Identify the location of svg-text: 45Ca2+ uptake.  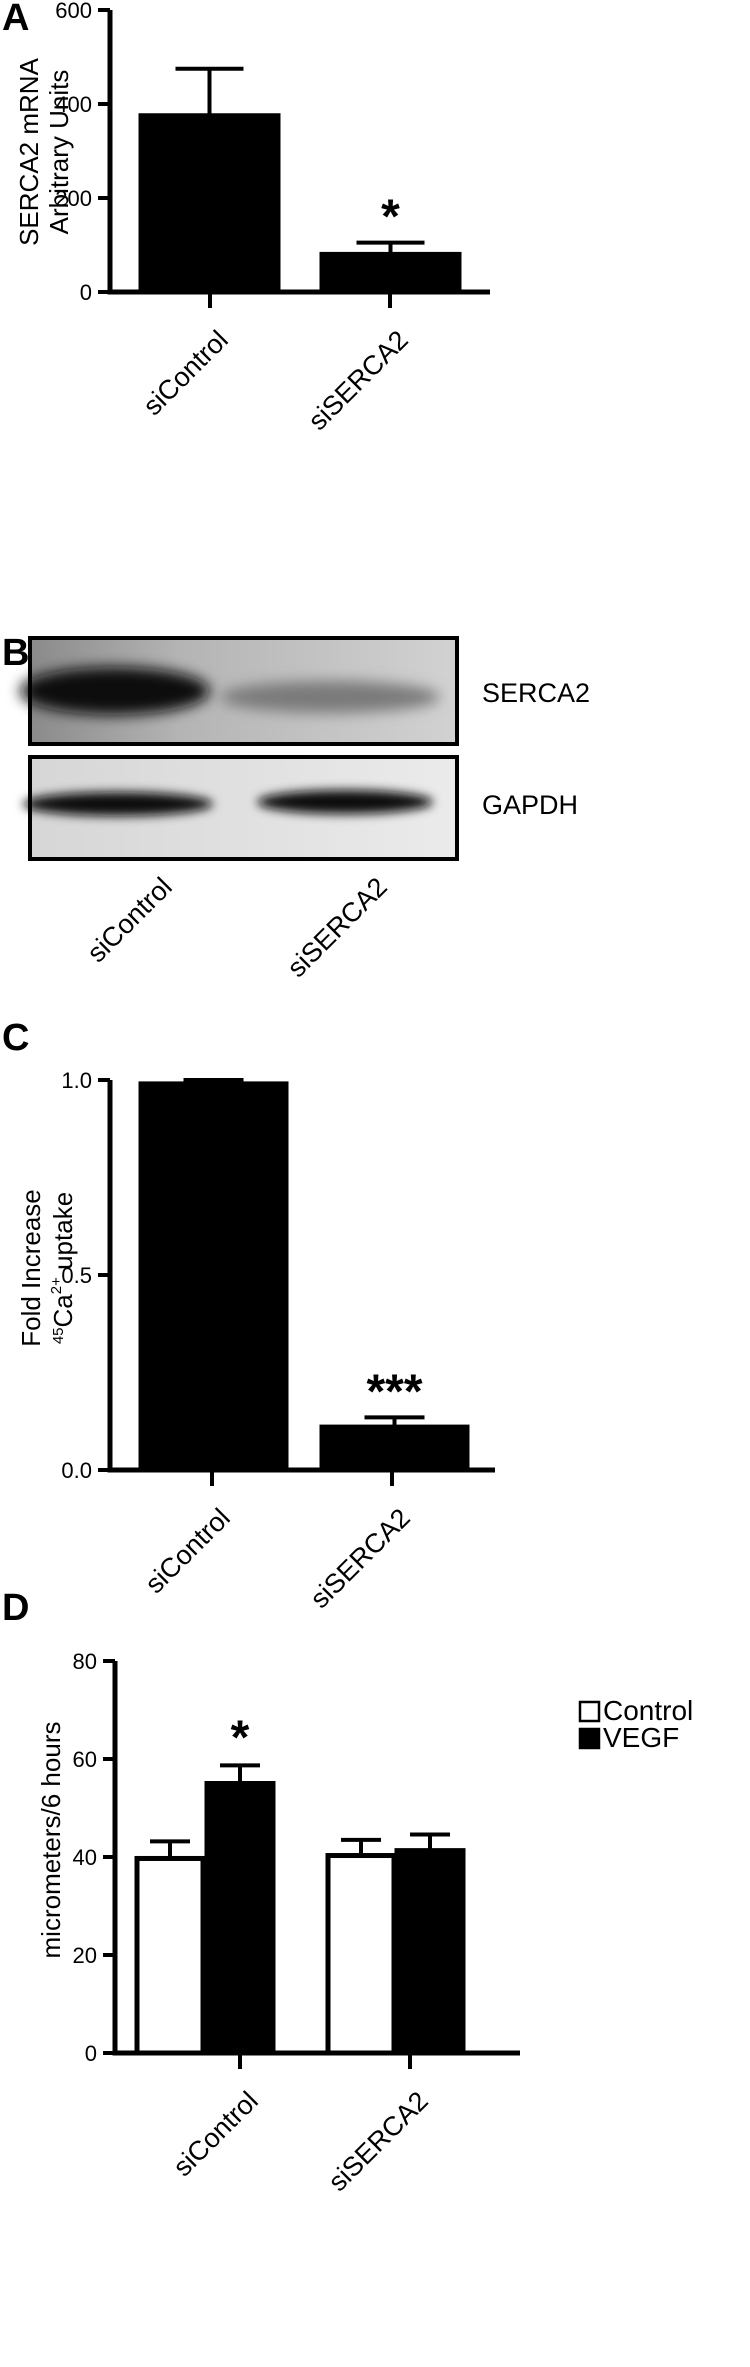
(63, 1268).